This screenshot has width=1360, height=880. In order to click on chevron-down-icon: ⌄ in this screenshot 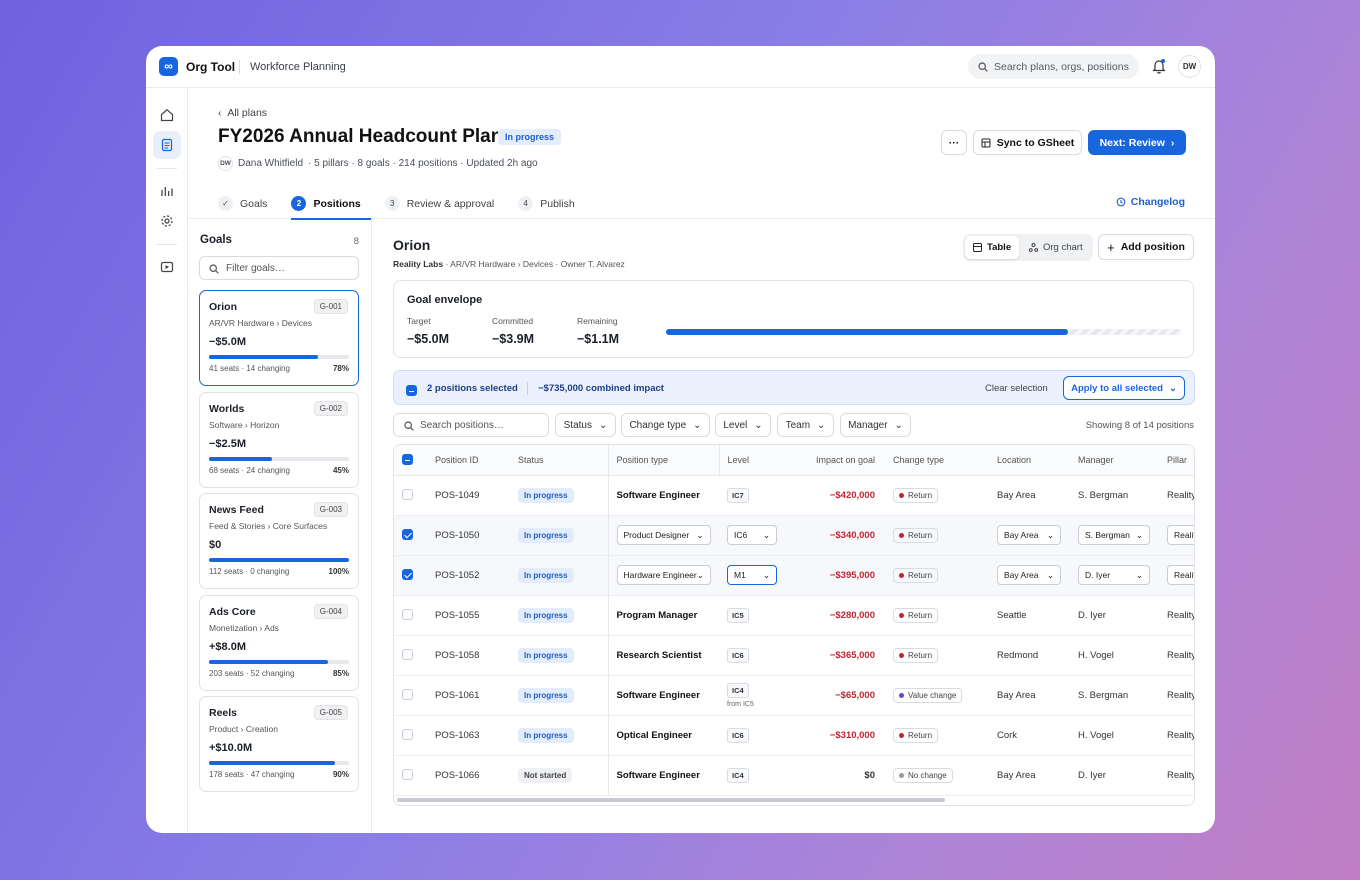, I will do `click(1050, 534)`.